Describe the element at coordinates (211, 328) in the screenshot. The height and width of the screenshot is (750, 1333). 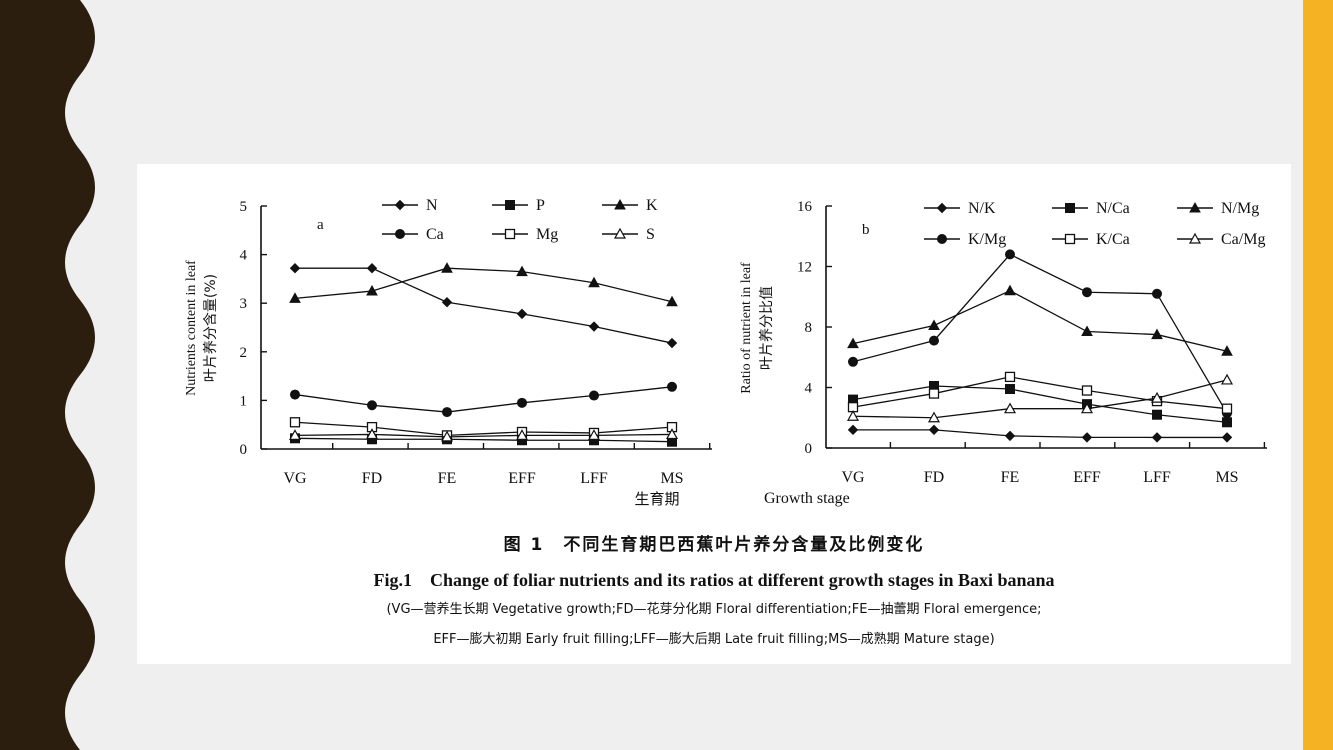
I see `chart-a-ylabel-cn: 叶片养分含量(%)` at that location.